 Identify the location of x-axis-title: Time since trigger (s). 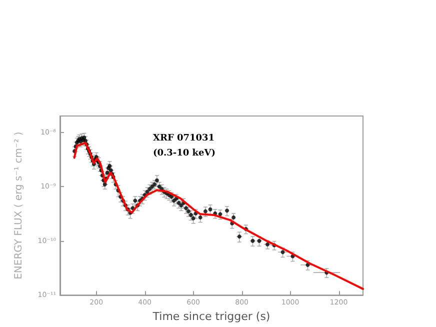
(211, 316).